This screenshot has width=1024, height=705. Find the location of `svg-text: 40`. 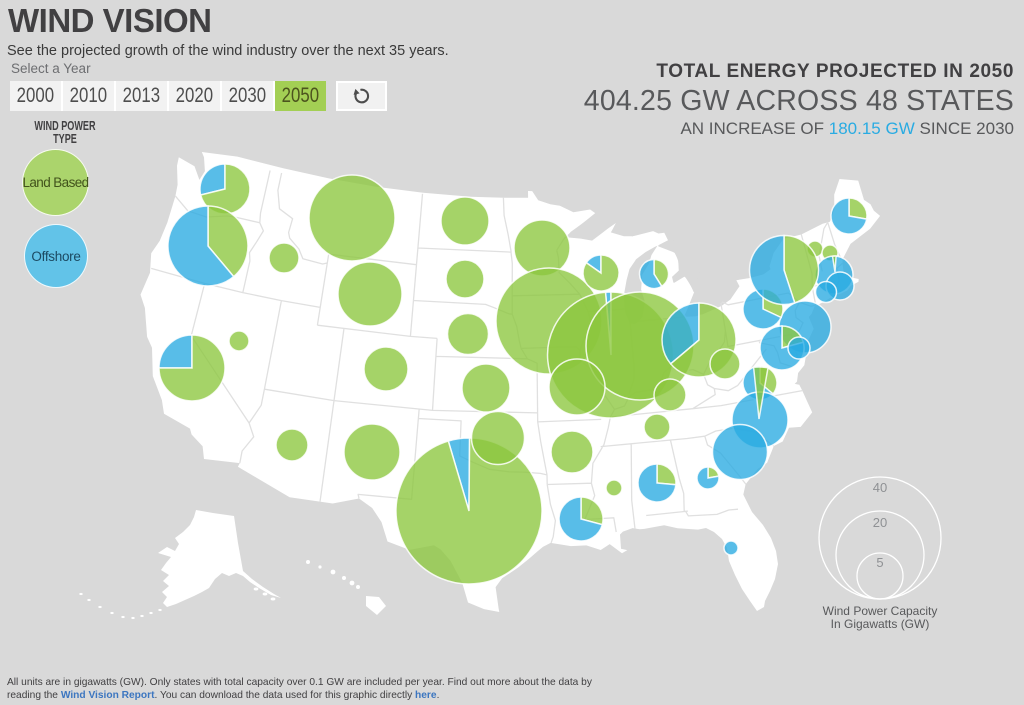

svg-text: 40 is located at coordinates (880, 487).